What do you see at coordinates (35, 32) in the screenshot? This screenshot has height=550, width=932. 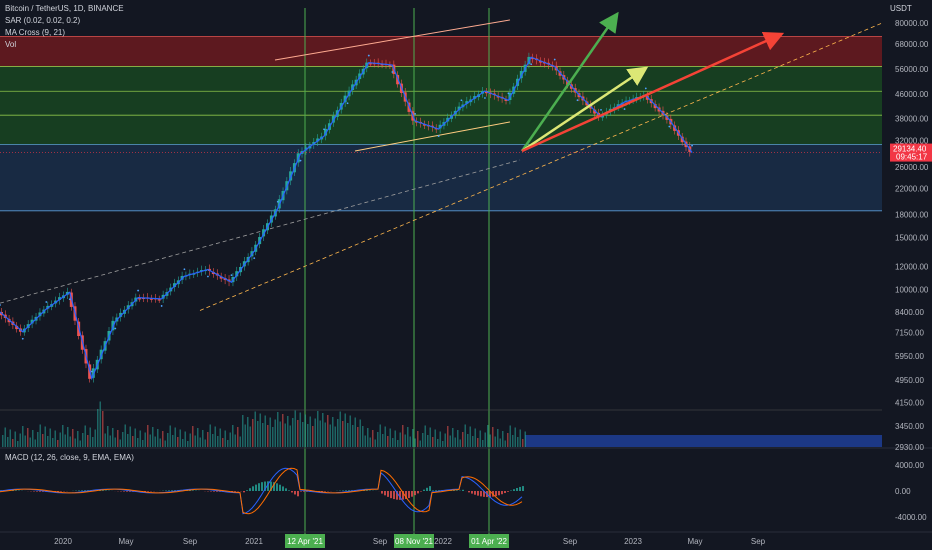 I see `indicator-ma-cross: MA Cross (9, 21)` at bounding box center [35, 32].